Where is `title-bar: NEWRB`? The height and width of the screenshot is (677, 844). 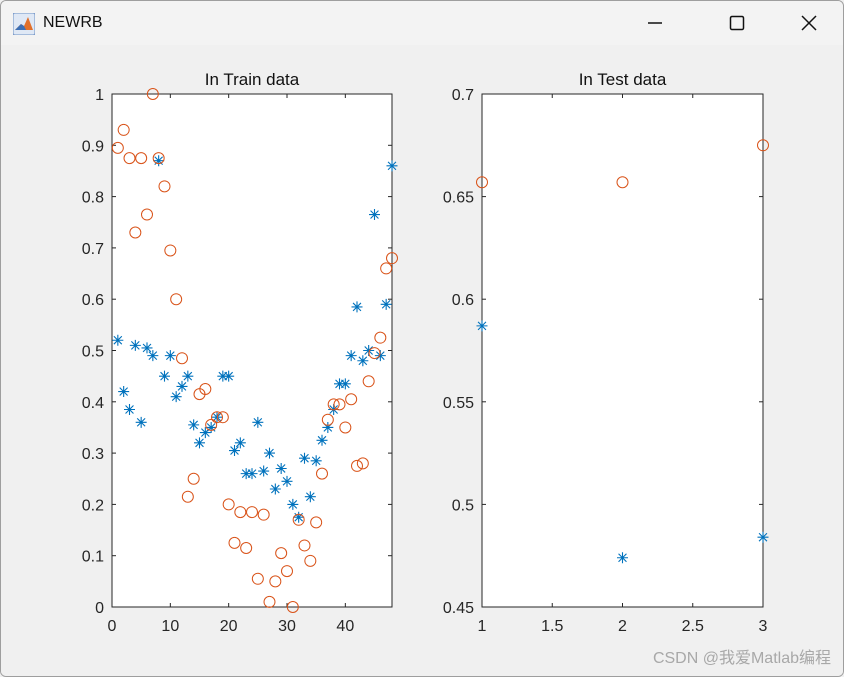
title-bar: NEWRB is located at coordinates (422, 23).